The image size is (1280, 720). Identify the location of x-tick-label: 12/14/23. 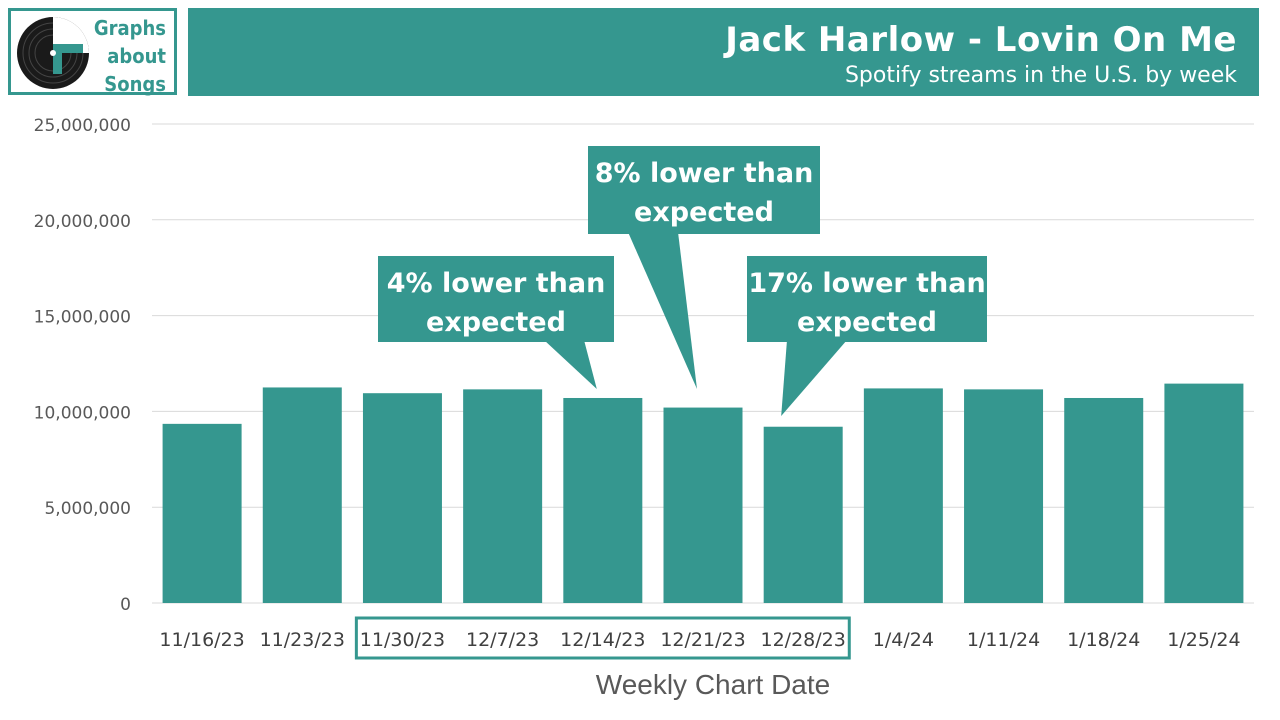
(602, 640).